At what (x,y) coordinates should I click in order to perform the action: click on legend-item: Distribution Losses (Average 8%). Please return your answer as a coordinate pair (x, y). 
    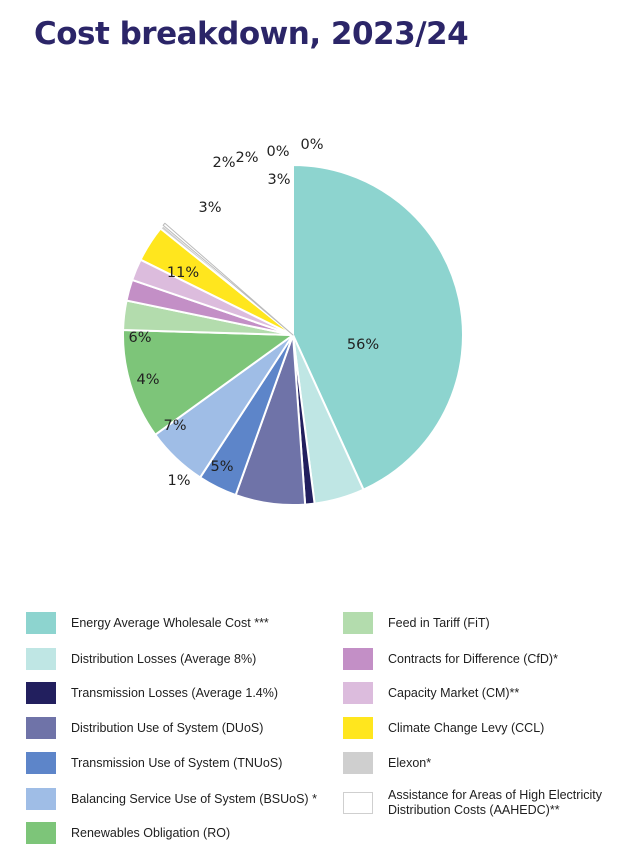
    Looking at the image, I should click on (141, 659).